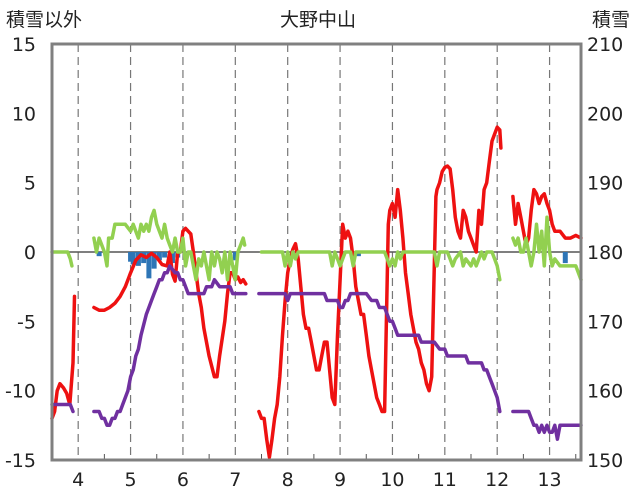  Describe the element at coordinates (30, 253) in the screenshot. I see `y-left-tick-label-3: 0` at that location.